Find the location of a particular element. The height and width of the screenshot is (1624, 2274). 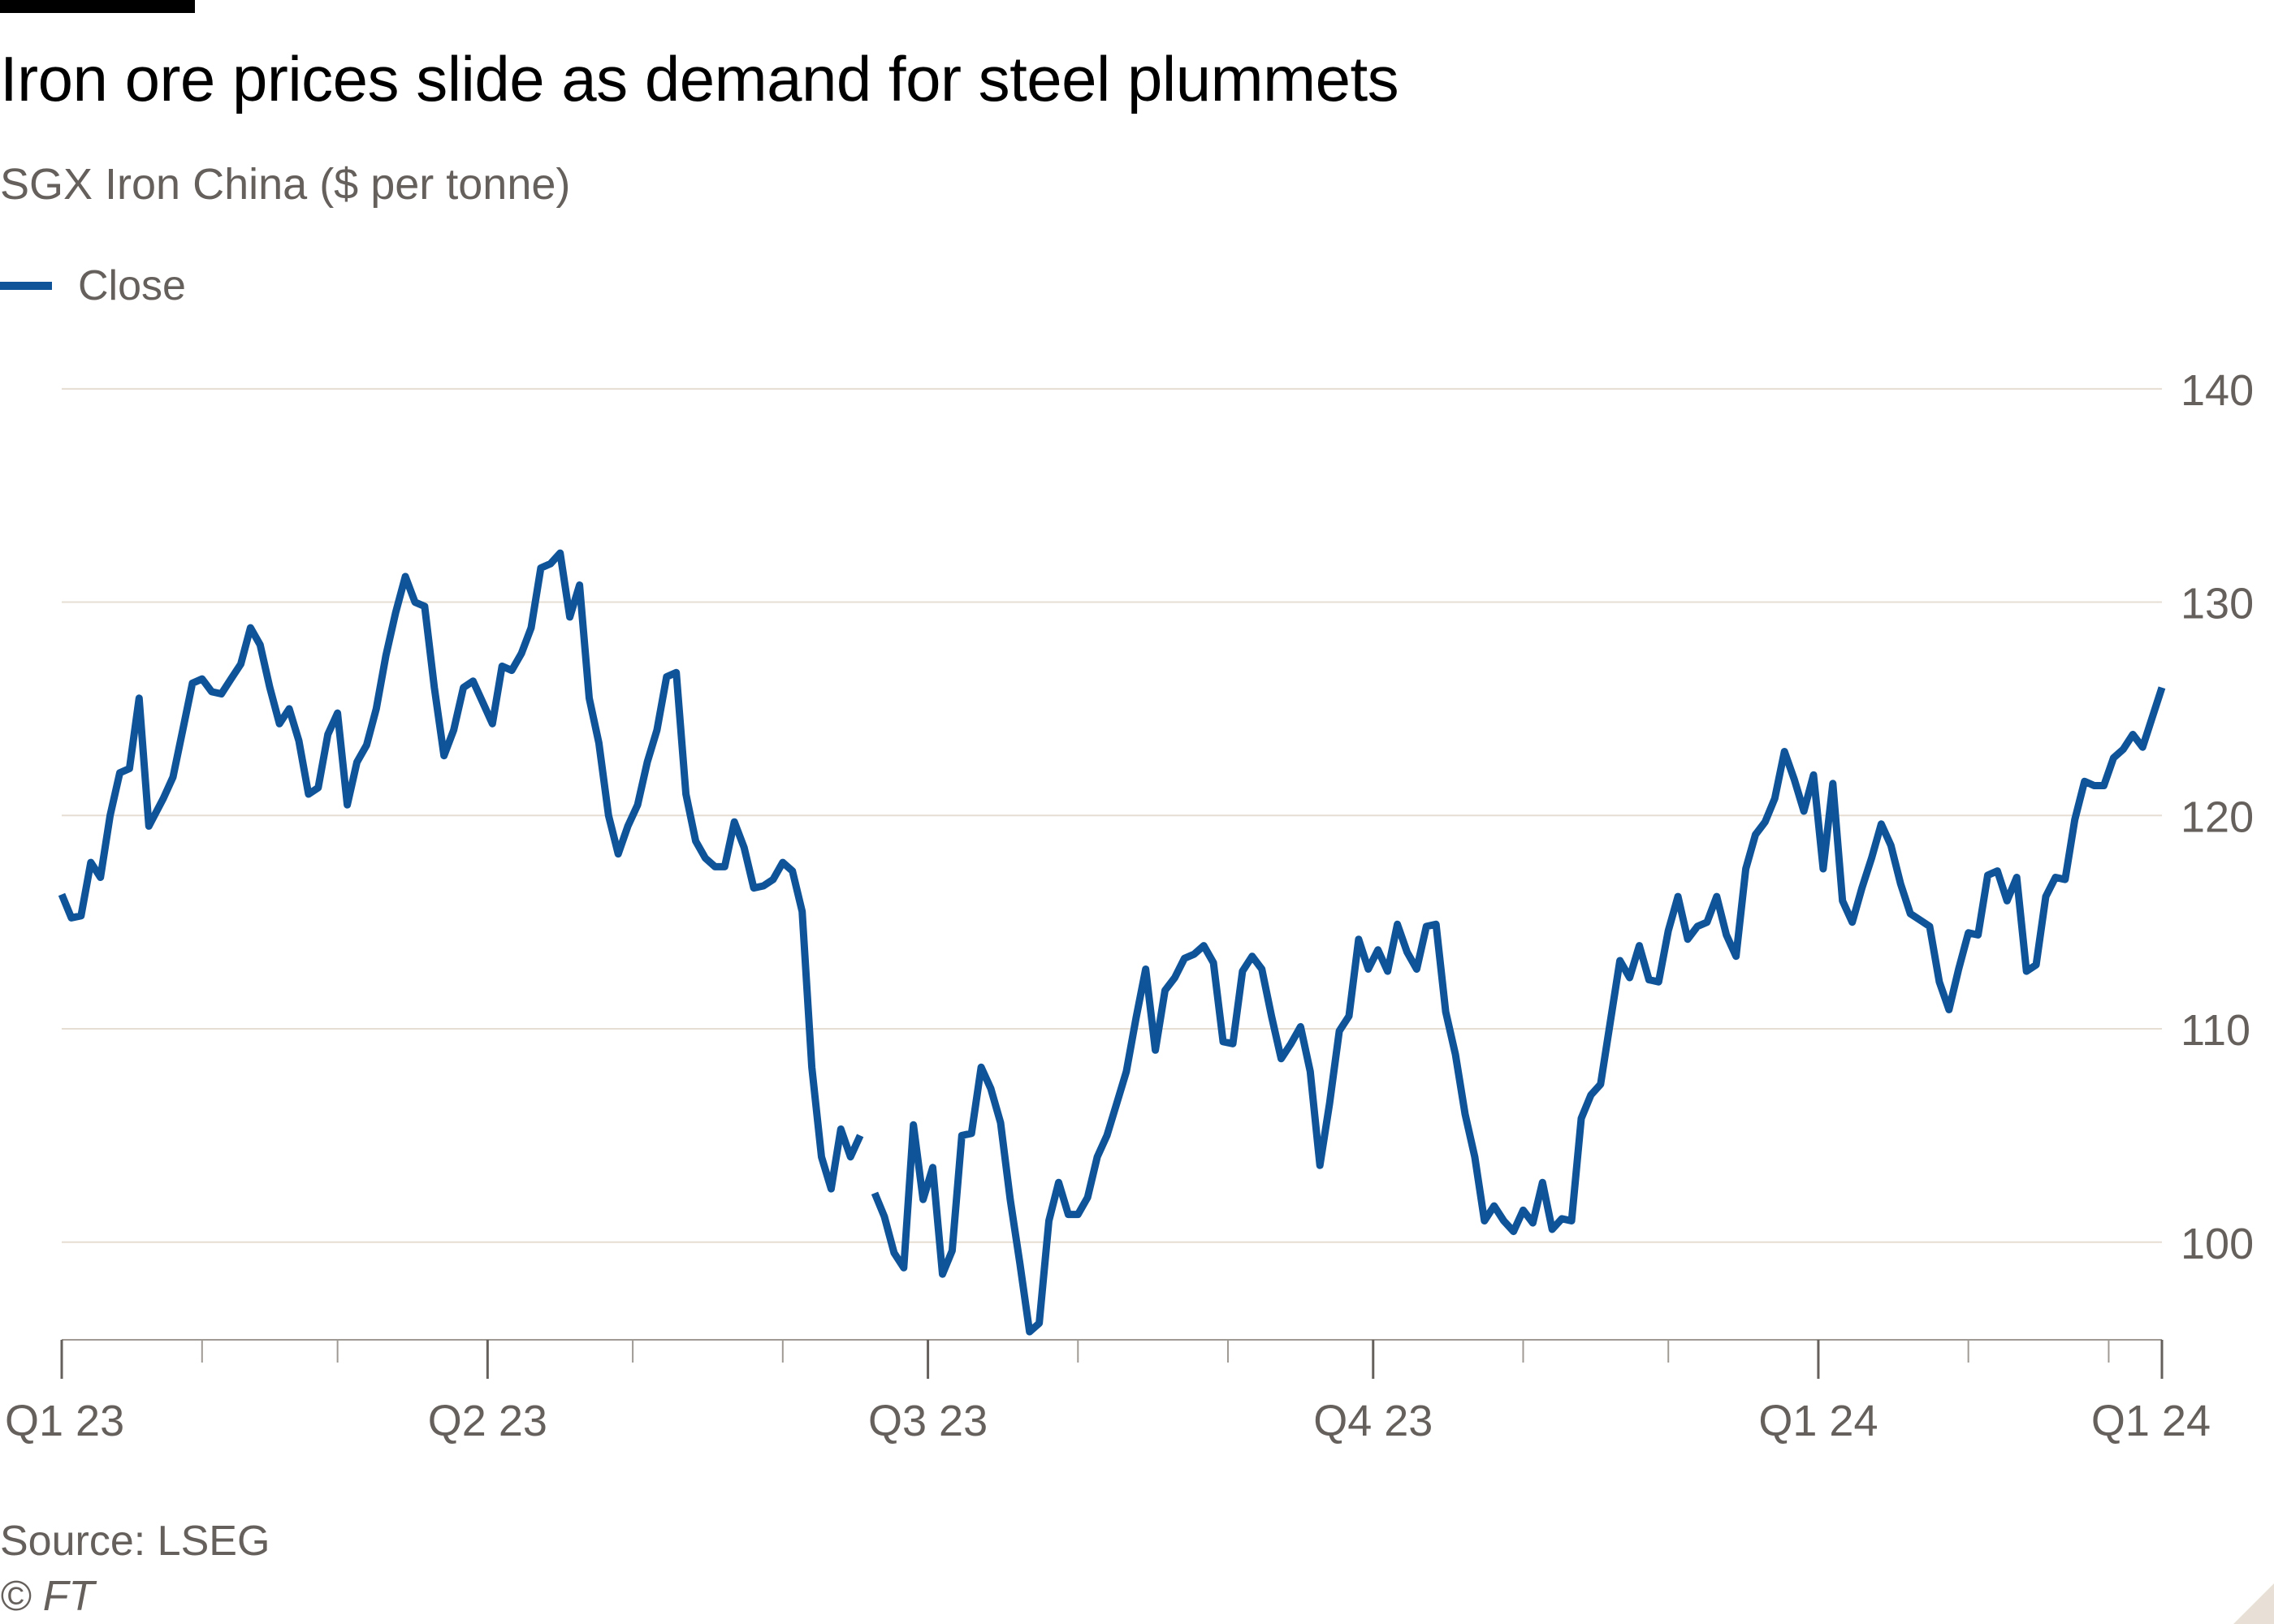

corner-fold is located at coordinates (2253, 1604).